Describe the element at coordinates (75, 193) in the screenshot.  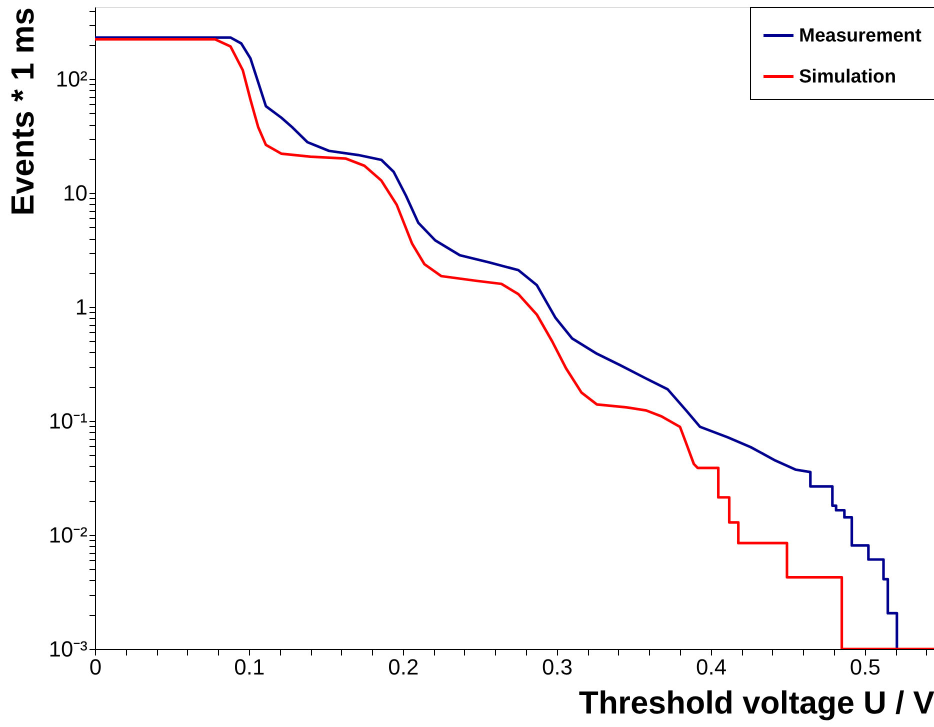
I see `y-tick-label: 10` at that location.